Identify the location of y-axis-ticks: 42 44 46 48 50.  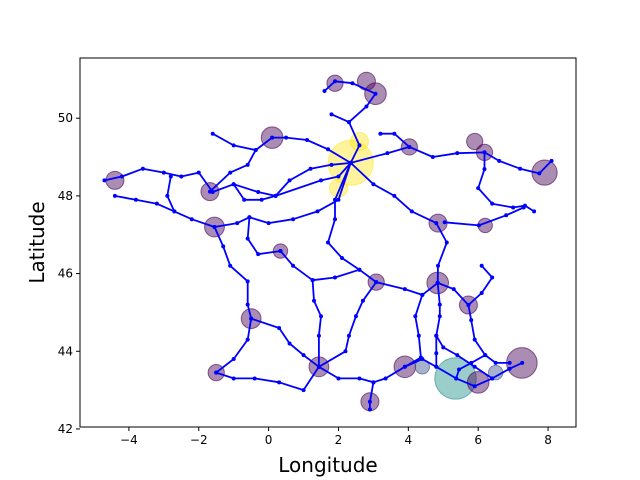
(69, 273).